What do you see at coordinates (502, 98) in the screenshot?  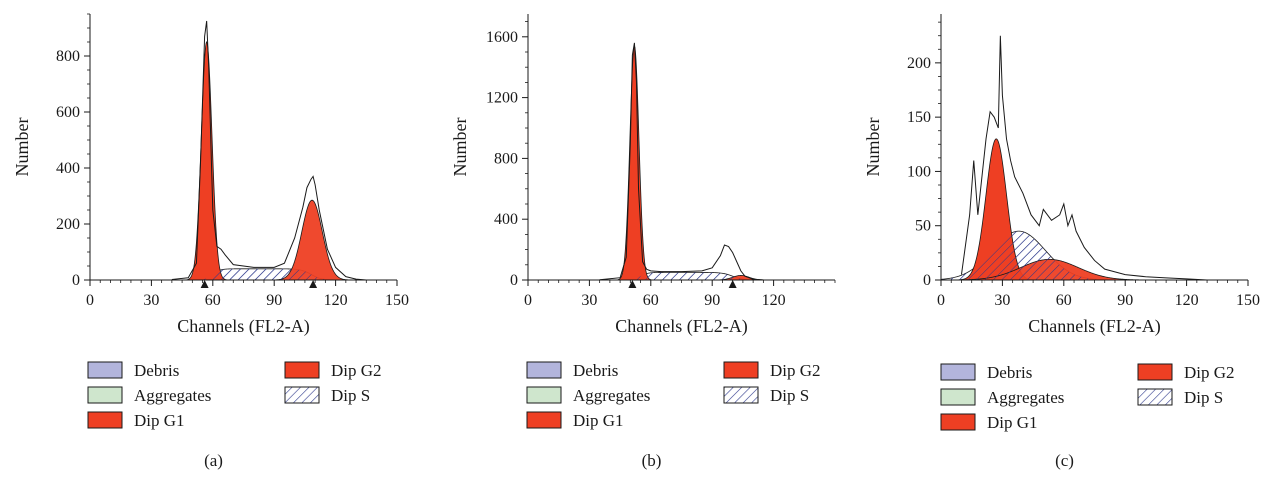 I see `y-tick-label: 1200` at bounding box center [502, 98].